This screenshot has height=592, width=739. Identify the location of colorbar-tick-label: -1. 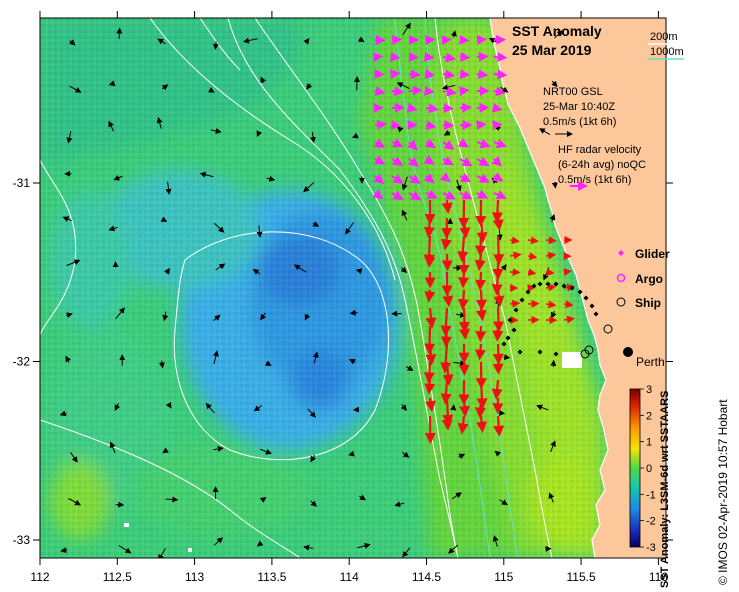
(651, 495).